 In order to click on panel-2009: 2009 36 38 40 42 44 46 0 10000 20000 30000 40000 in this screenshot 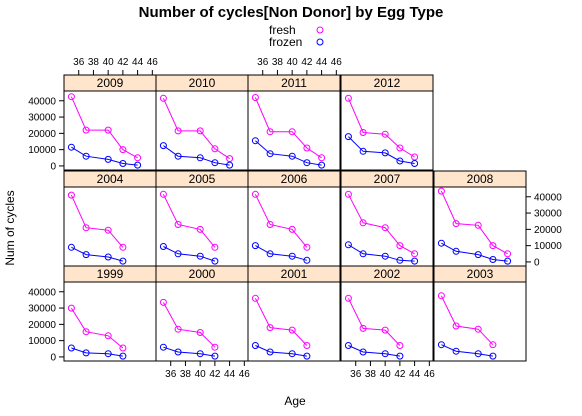, I will do `click(93, 114)`.